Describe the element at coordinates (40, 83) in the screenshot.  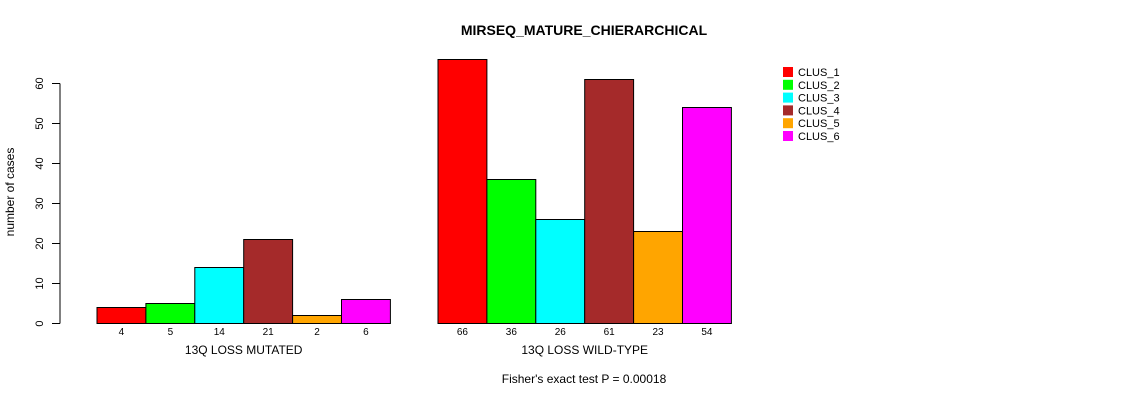
I see `y-tick-label: 60` at that location.